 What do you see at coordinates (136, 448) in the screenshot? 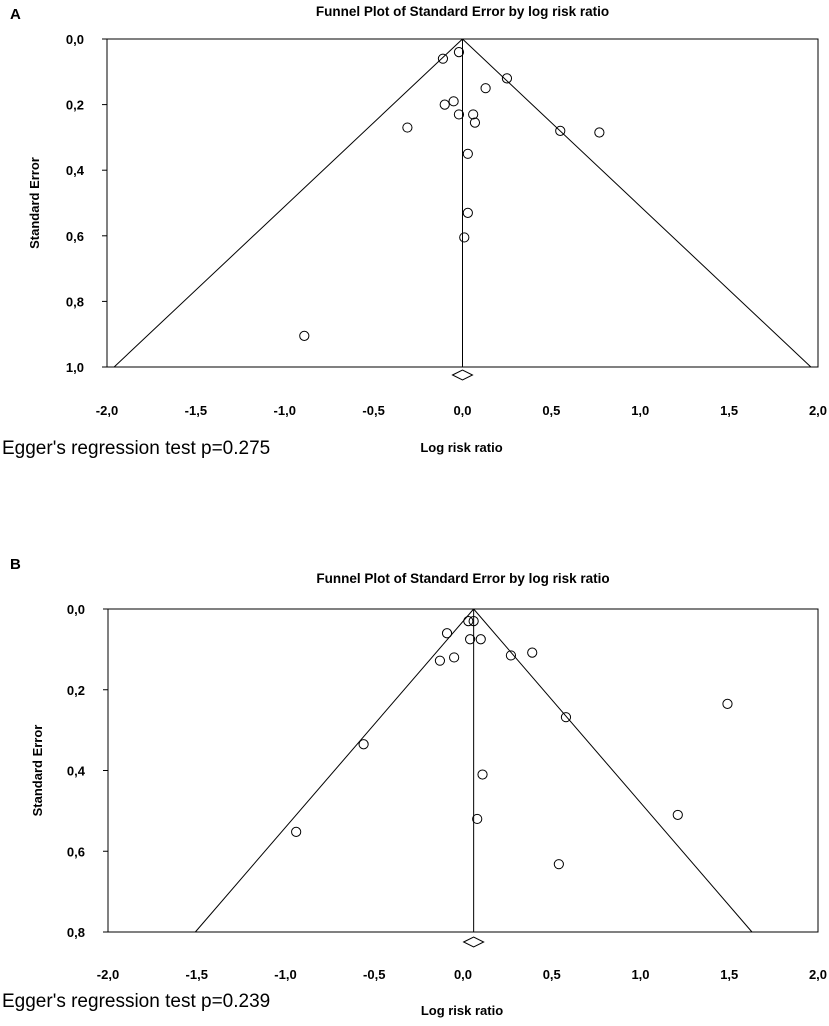
I see `egger-test-a: Egger's regression test p=0.275` at bounding box center [136, 448].